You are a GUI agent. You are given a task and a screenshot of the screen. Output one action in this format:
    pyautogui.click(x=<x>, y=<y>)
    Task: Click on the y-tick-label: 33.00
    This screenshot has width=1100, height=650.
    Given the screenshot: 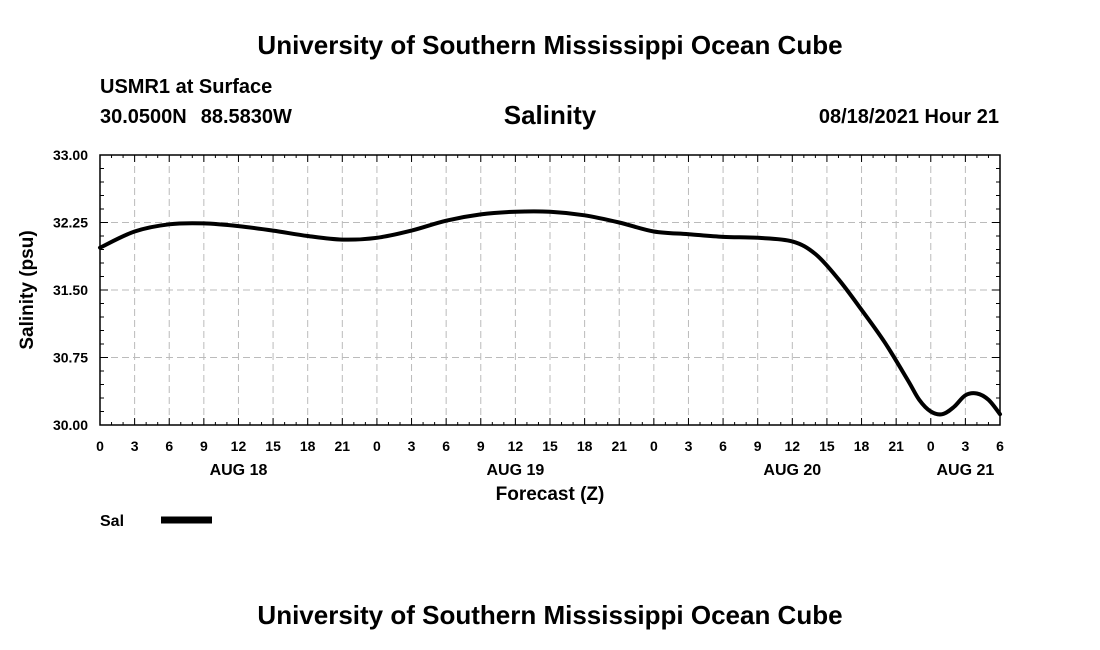 What is the action you would take?
    pyautogui.click(x=70, y=155)
    